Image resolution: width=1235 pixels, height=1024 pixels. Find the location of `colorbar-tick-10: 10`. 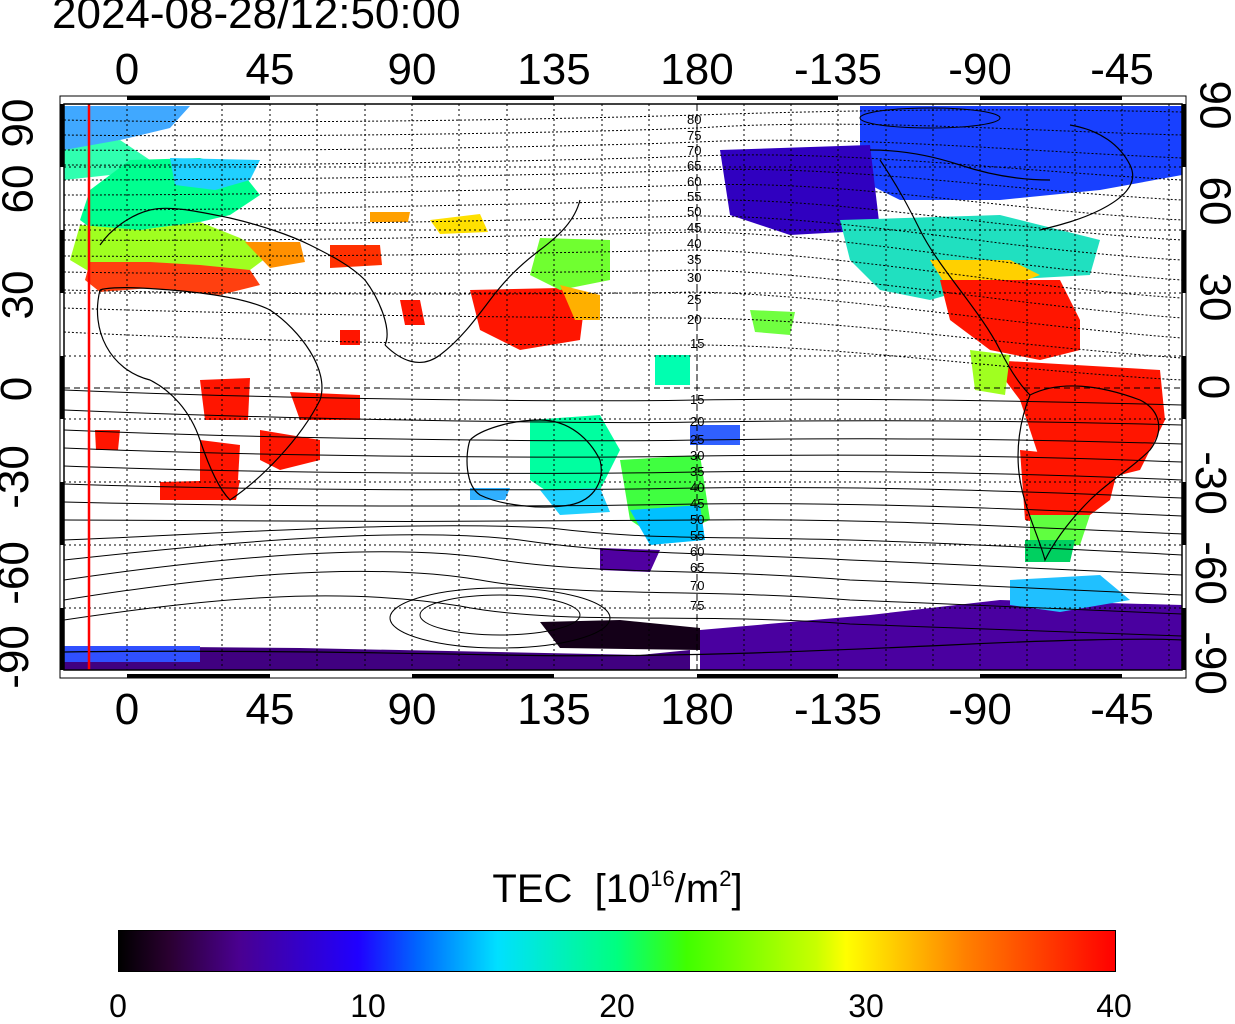

colorbar-tick-10: 10 is located at coordinates (368, 1006).